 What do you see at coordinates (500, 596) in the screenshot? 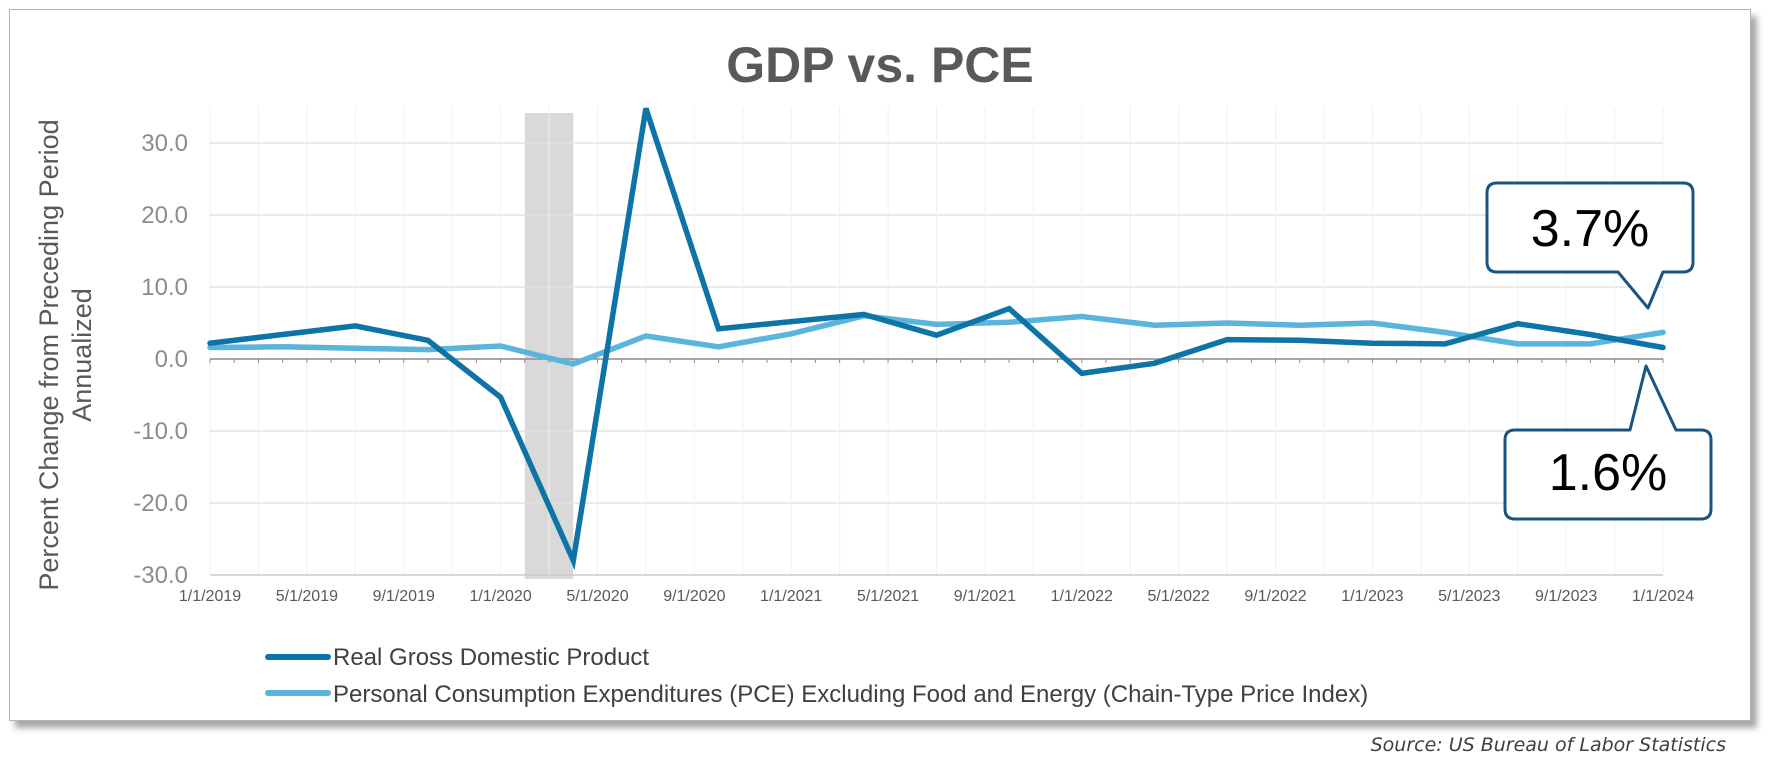
I see `x-tick-label: 1/1/2020` at bounding box center [500, 596].